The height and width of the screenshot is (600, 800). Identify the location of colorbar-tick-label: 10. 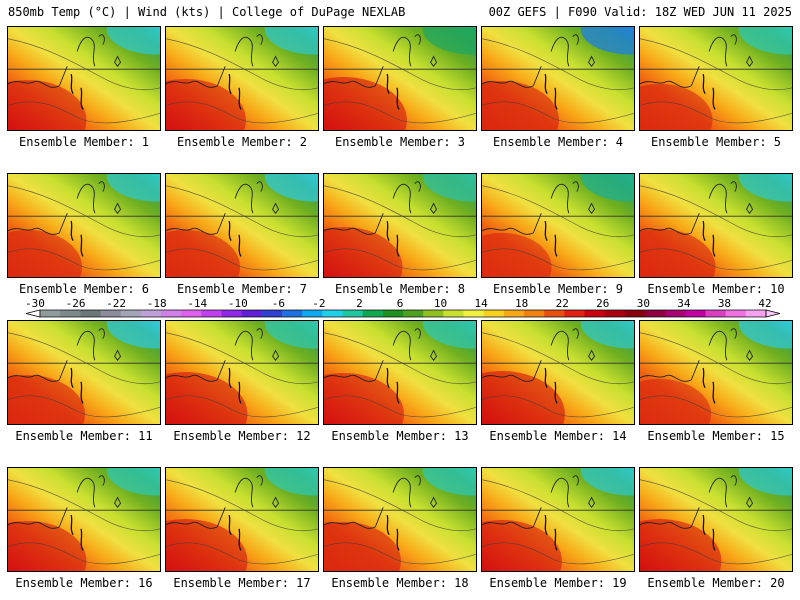
(440, 303).